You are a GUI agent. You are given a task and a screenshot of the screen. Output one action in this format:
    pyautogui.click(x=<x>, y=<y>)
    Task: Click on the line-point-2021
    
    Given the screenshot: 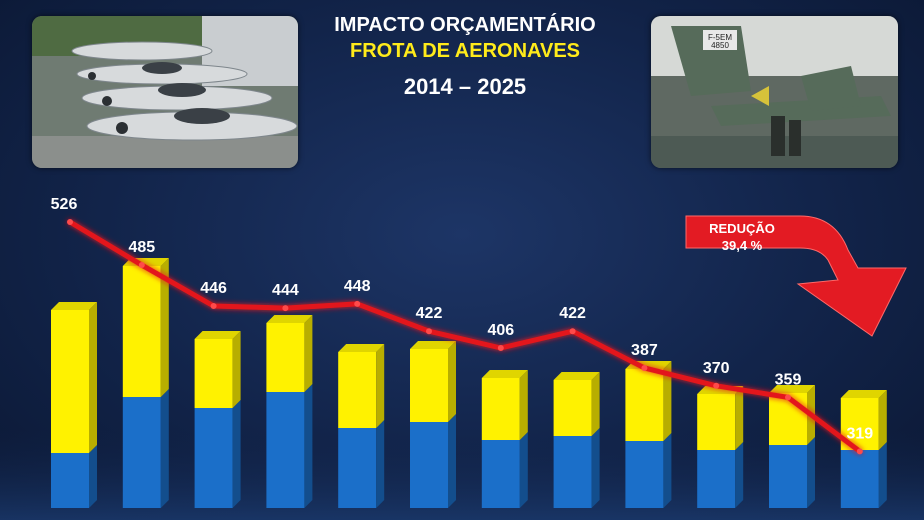 What is the action you would take?
    pyautogui.click(x=572, y=331)
    